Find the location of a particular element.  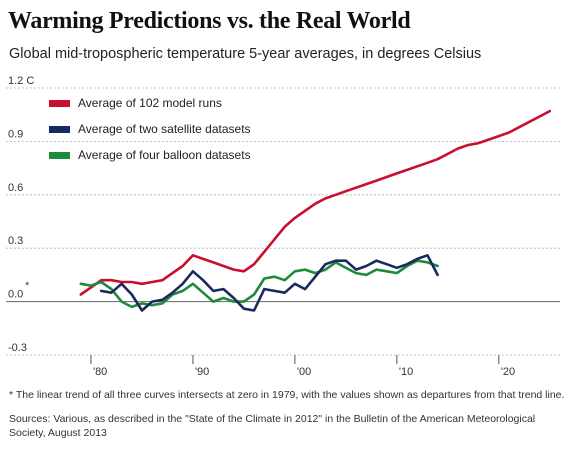

x-tick-label: '90 is located at coordinates (202, 372).